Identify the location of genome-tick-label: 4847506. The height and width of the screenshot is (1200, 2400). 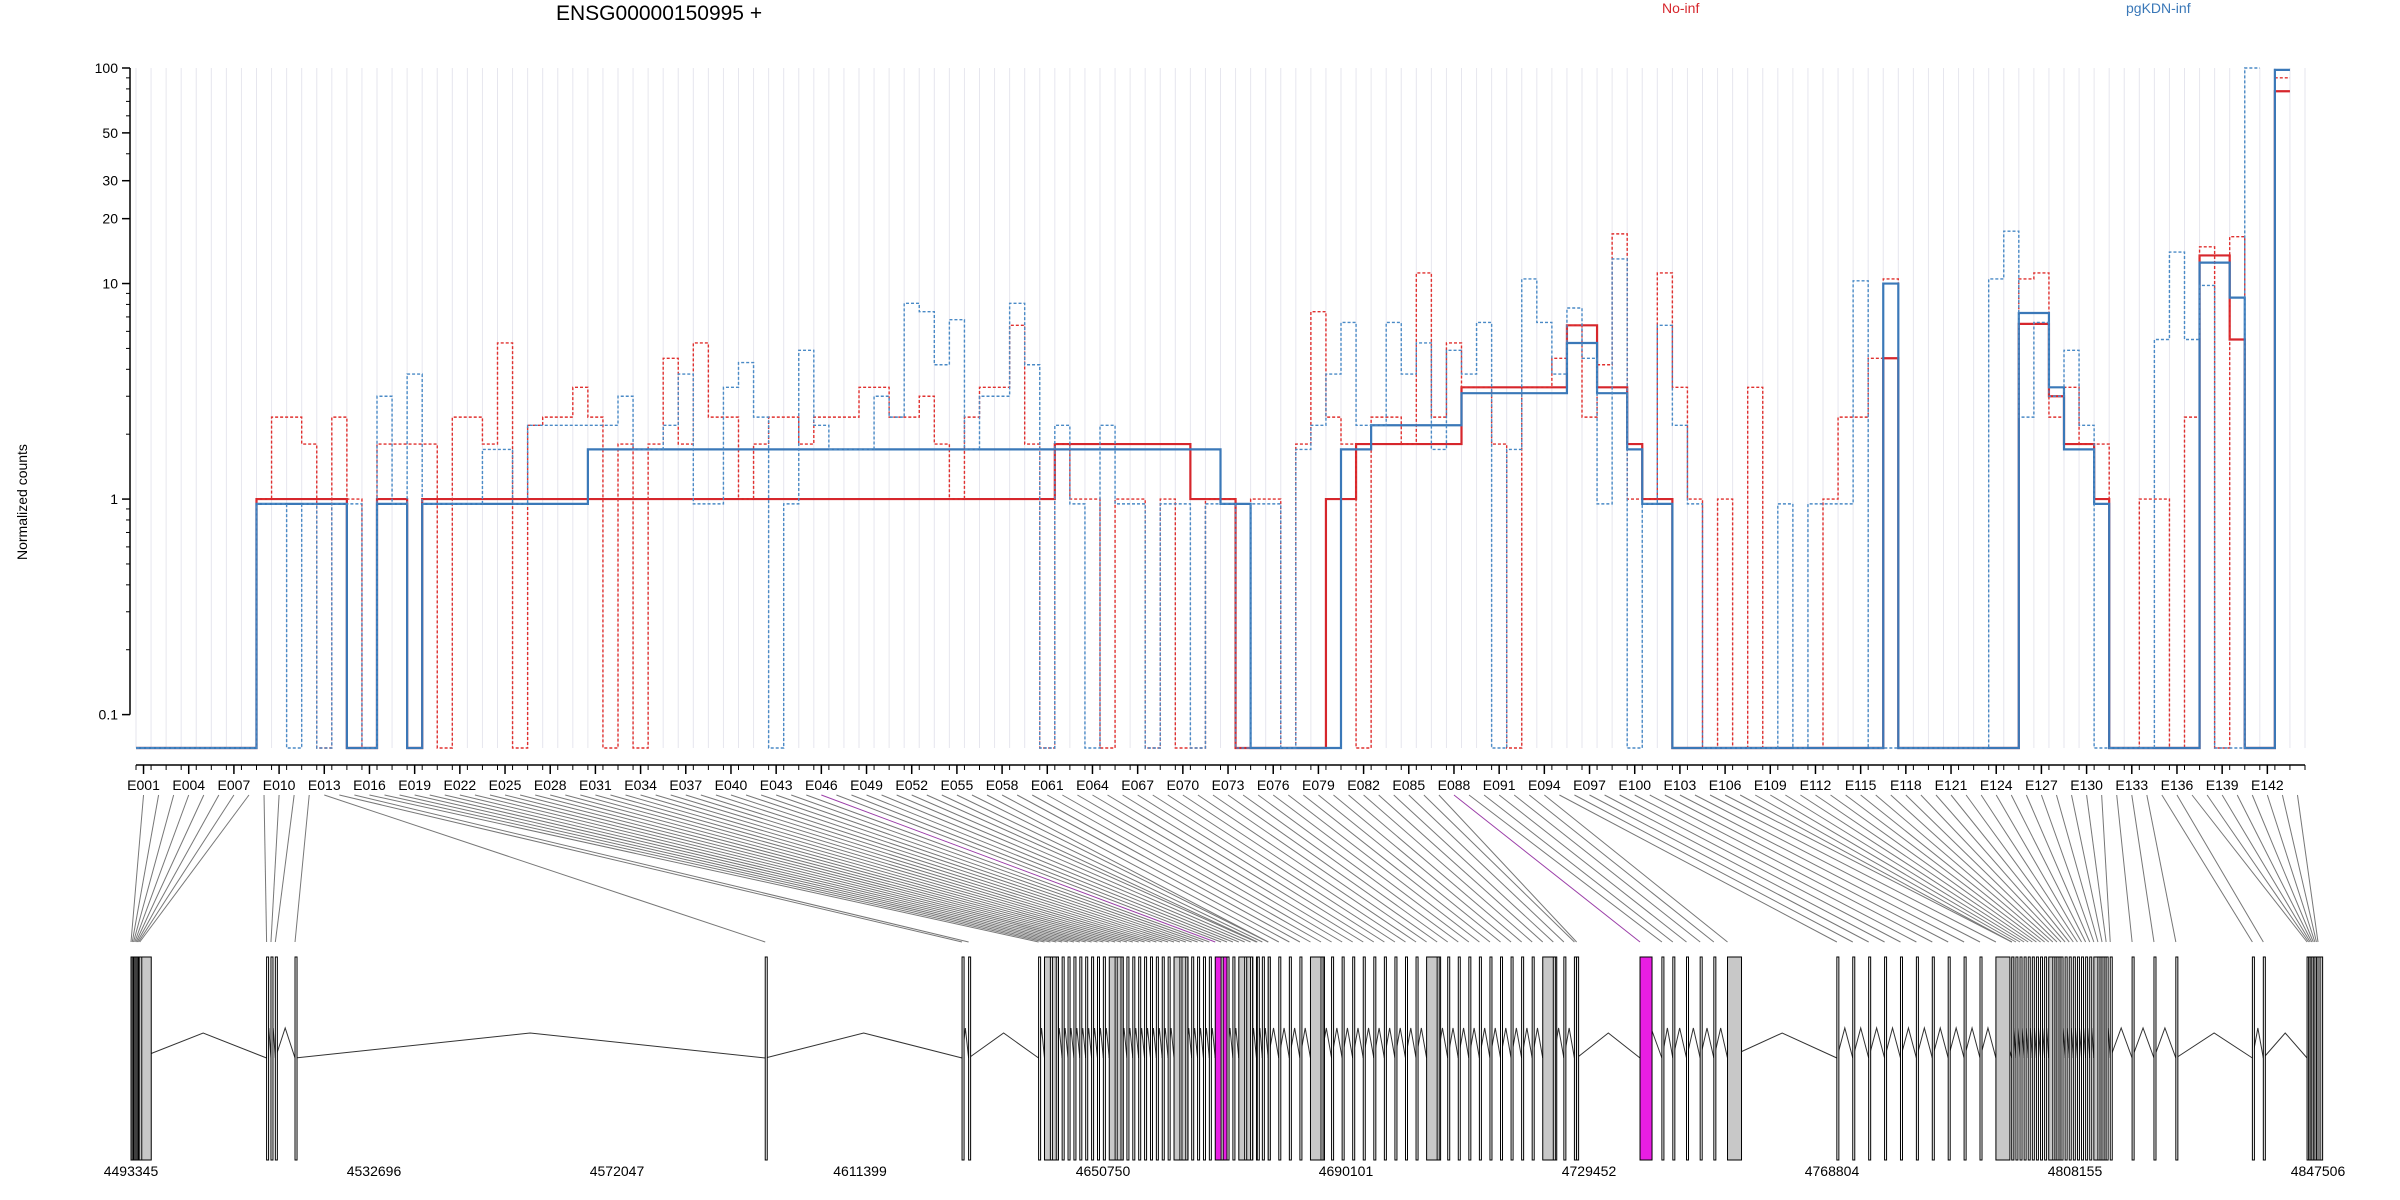
(2318, 1171).